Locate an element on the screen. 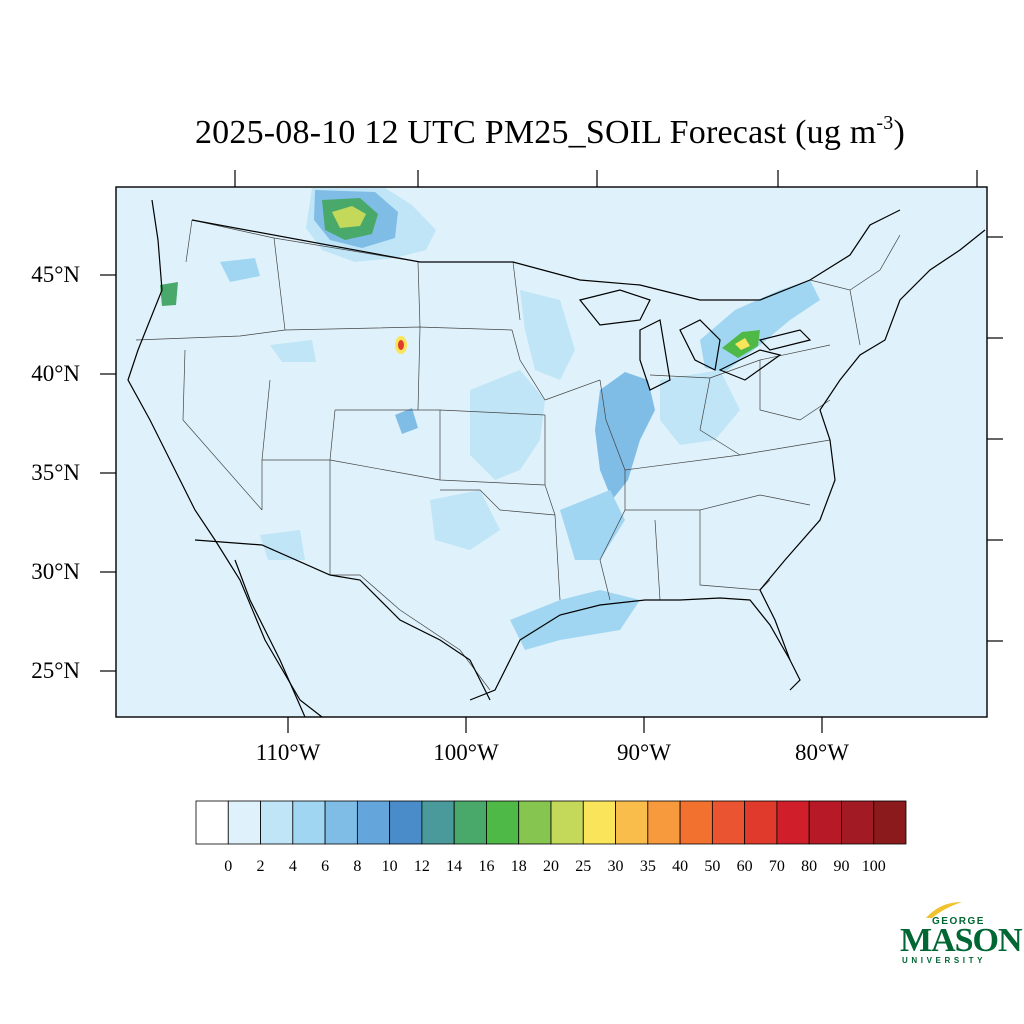  patch-montana-peak is located at coordinates (349, 217).